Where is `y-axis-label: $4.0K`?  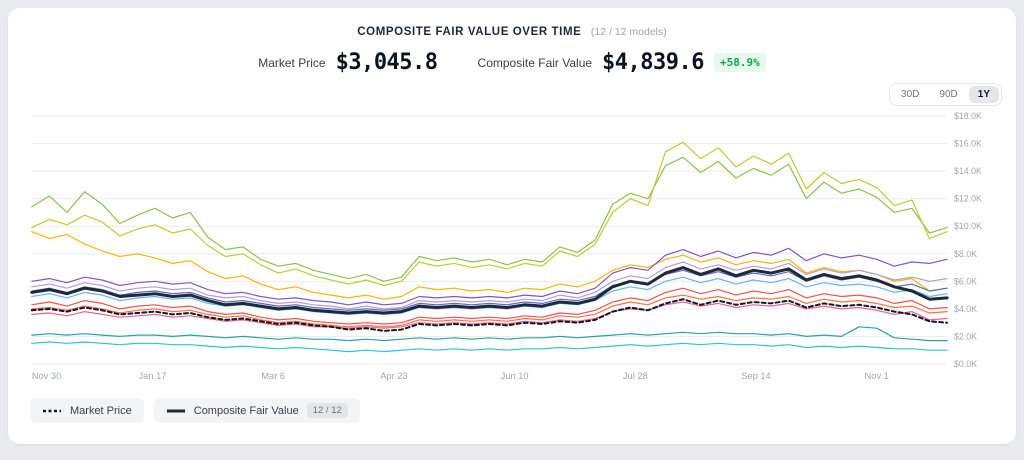 y-axis-label: $4.0K is located at coordinates (965, 309).